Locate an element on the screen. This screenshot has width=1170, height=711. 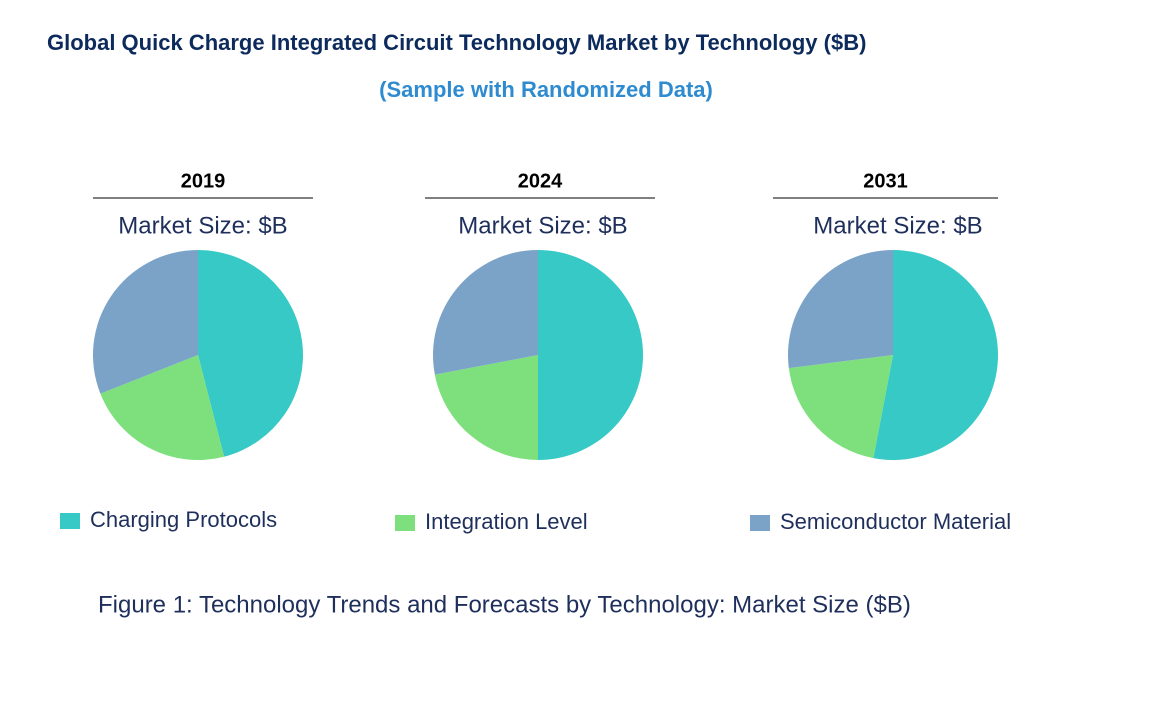
pie-title: 2024 is located at coordinates (540, 181).